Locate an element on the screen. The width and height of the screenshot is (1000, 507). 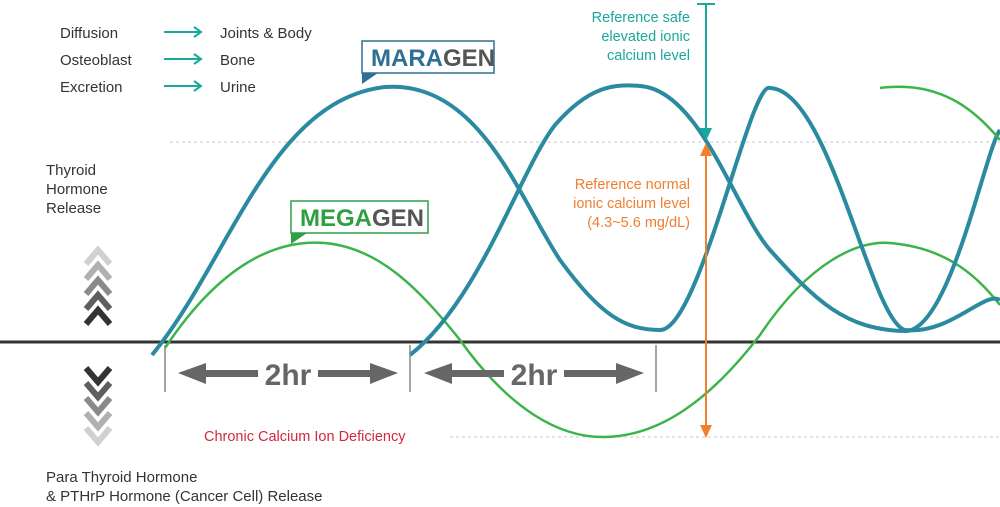
megagen-callout: MEGAGEN is located at coordinates (359, 222).